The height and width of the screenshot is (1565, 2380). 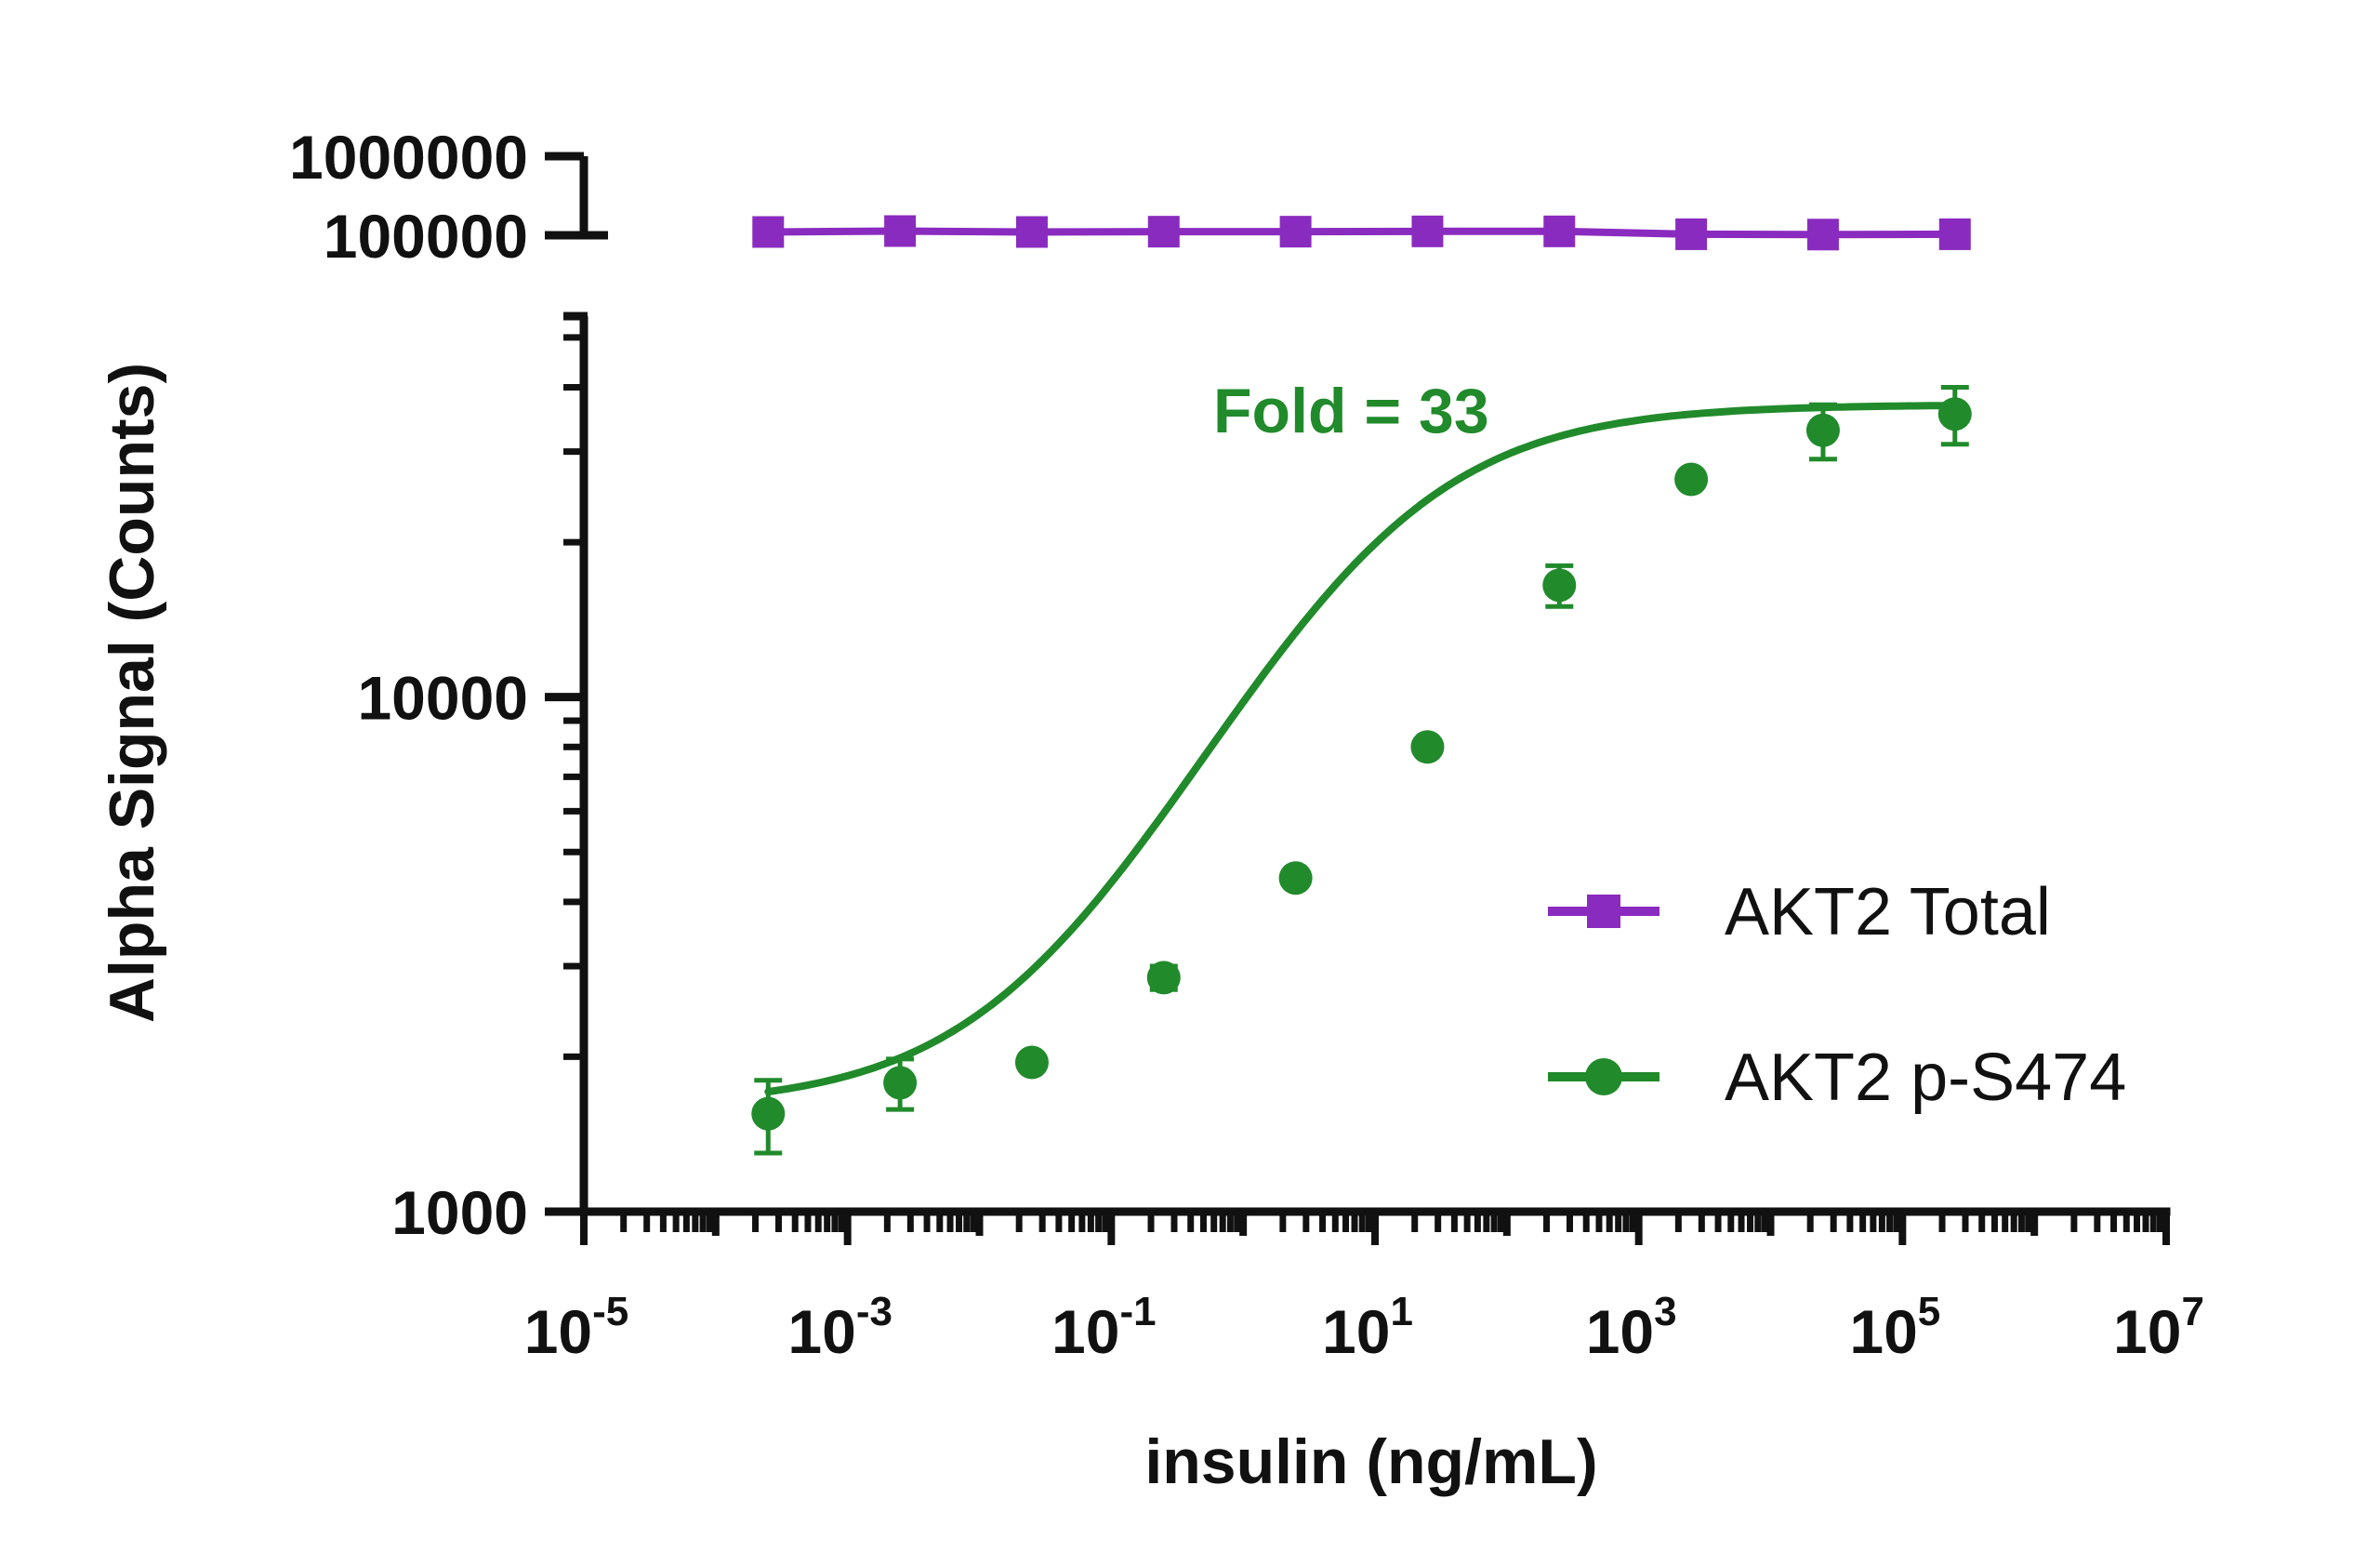 I want to click on x-tick-label: 10³, so click(x=1631, y=1327).